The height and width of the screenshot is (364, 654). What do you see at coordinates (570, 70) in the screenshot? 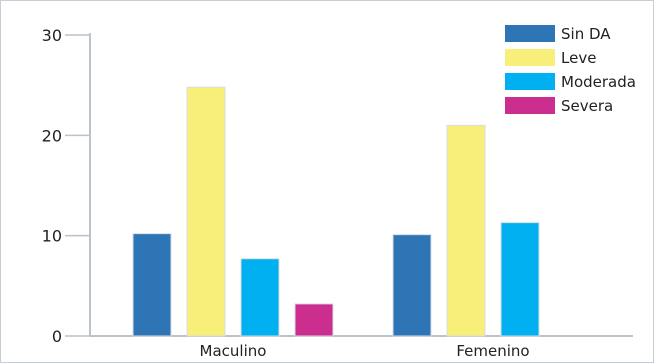
I see `legend: Sin DA Leve Moderada Severa` at bounding box center [570, 70].